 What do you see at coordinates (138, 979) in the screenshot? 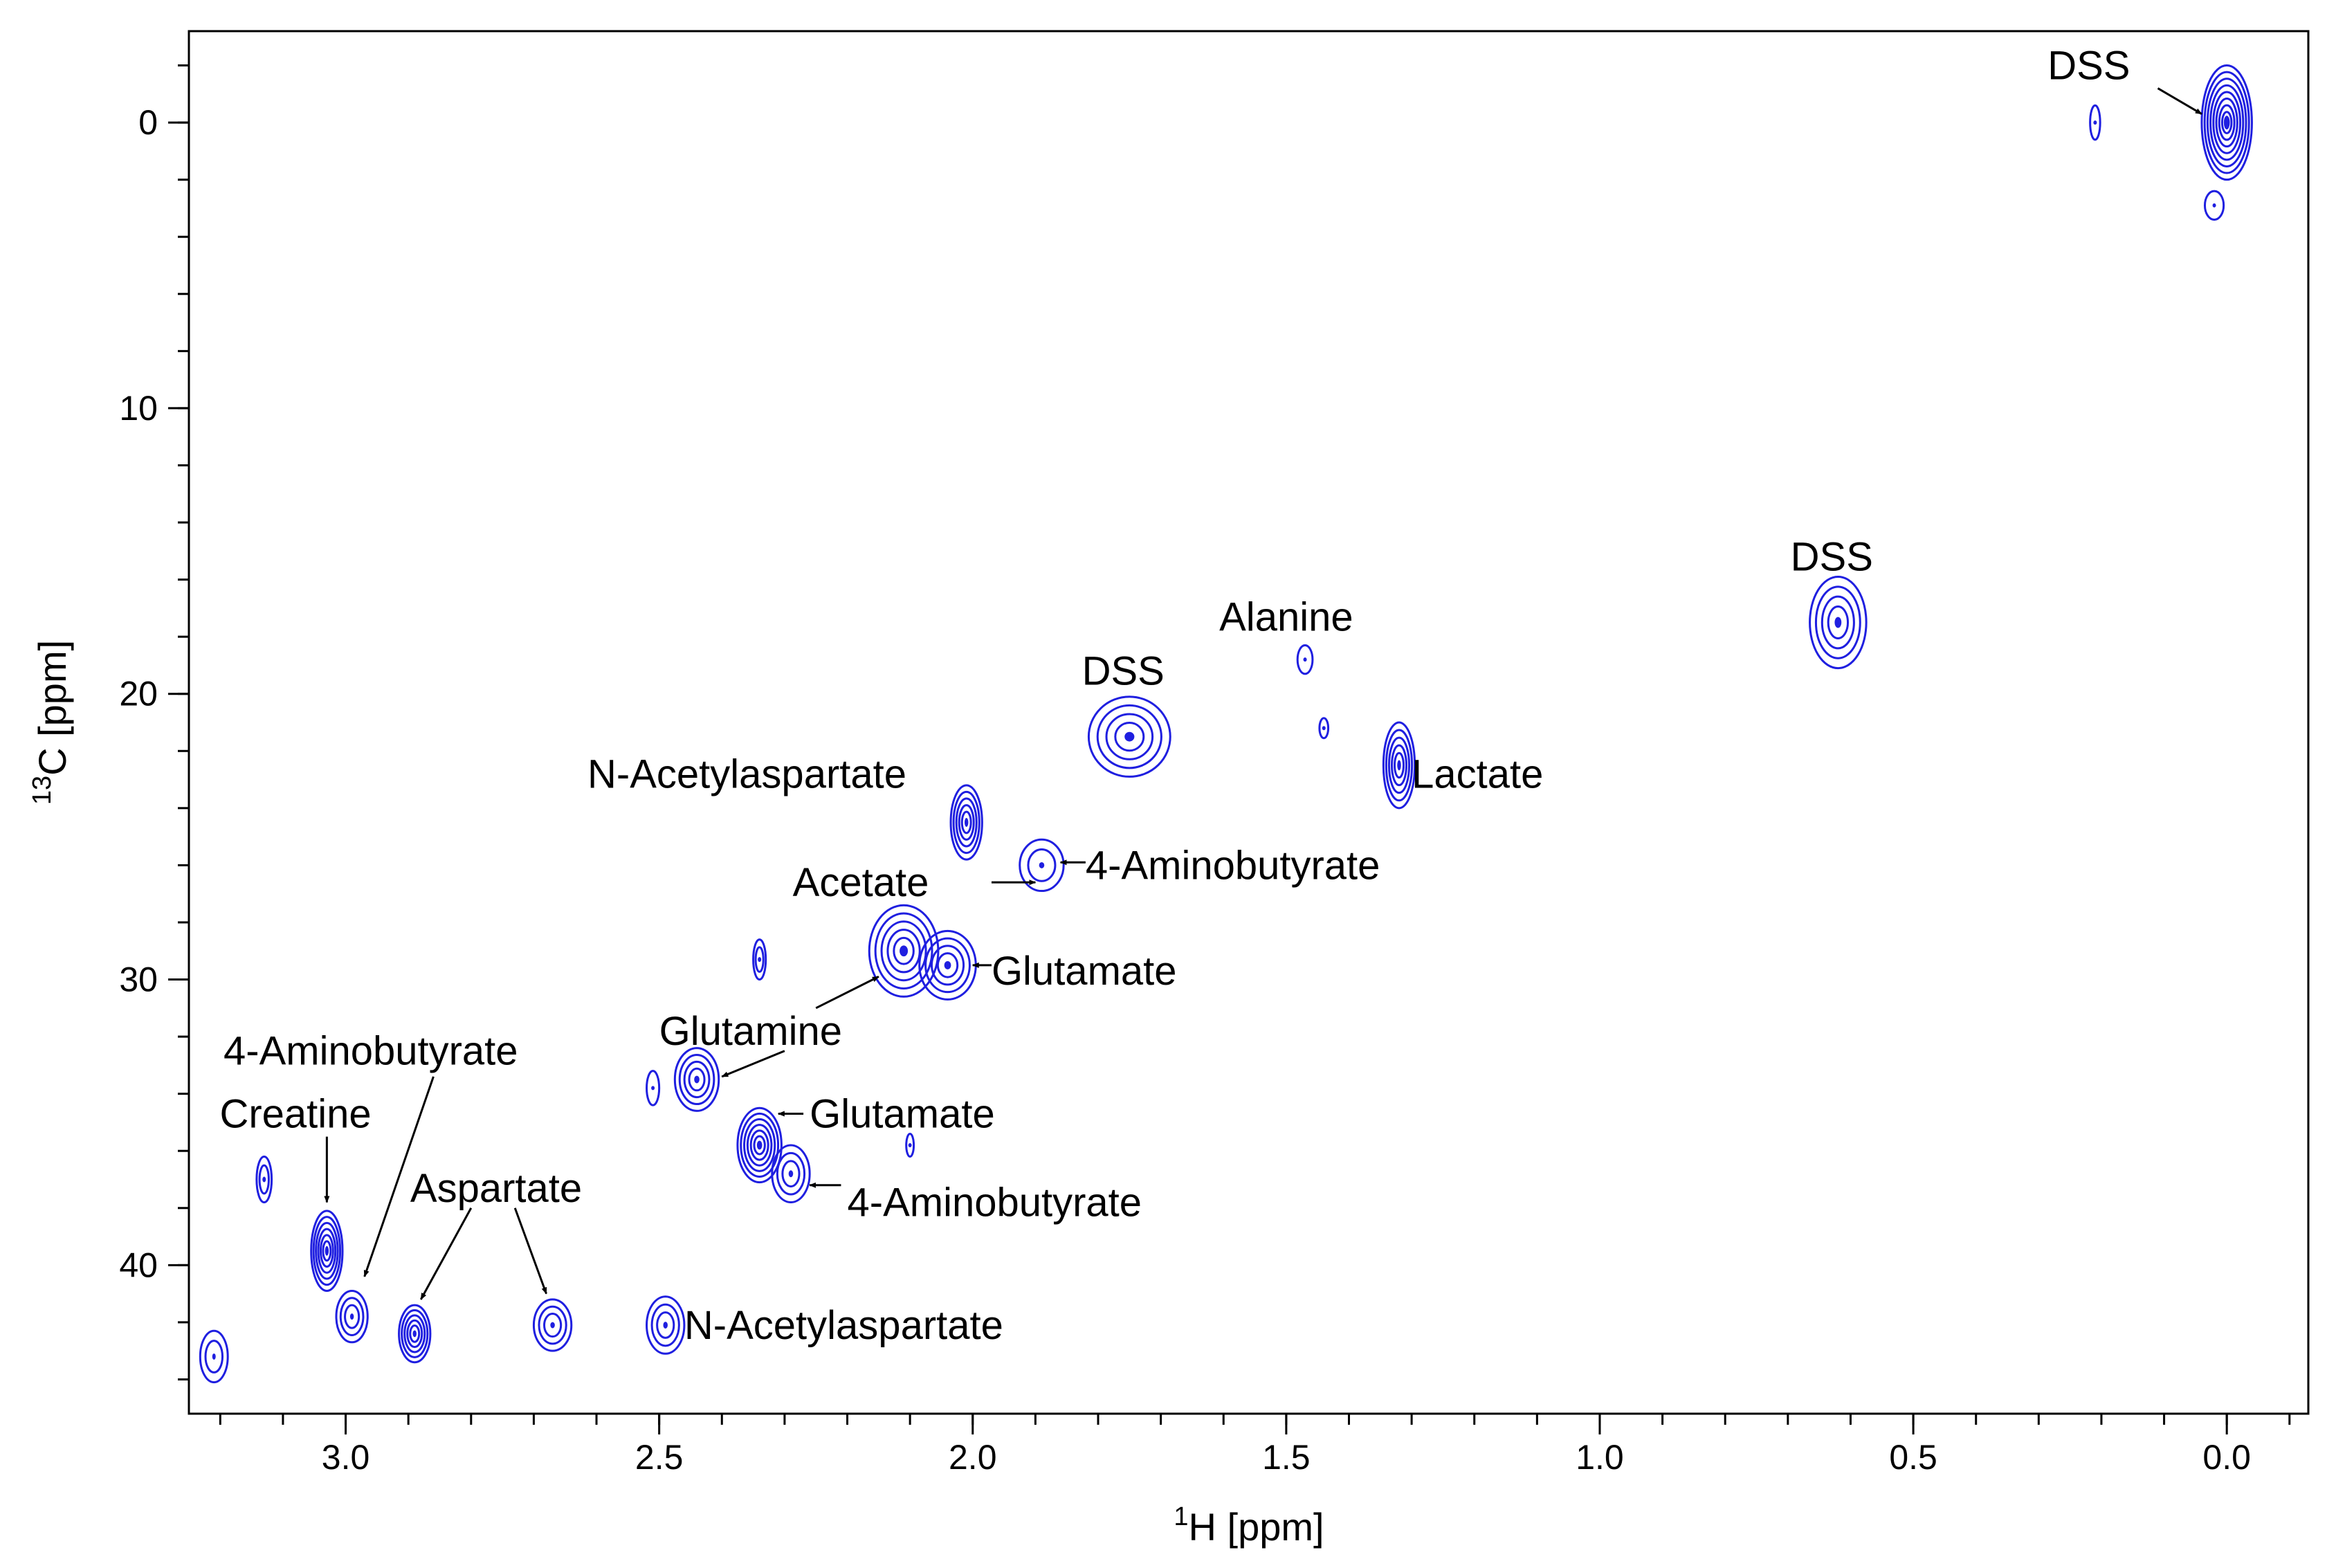
I see `y-tick-label: 30` at bounding box center [138, 979].